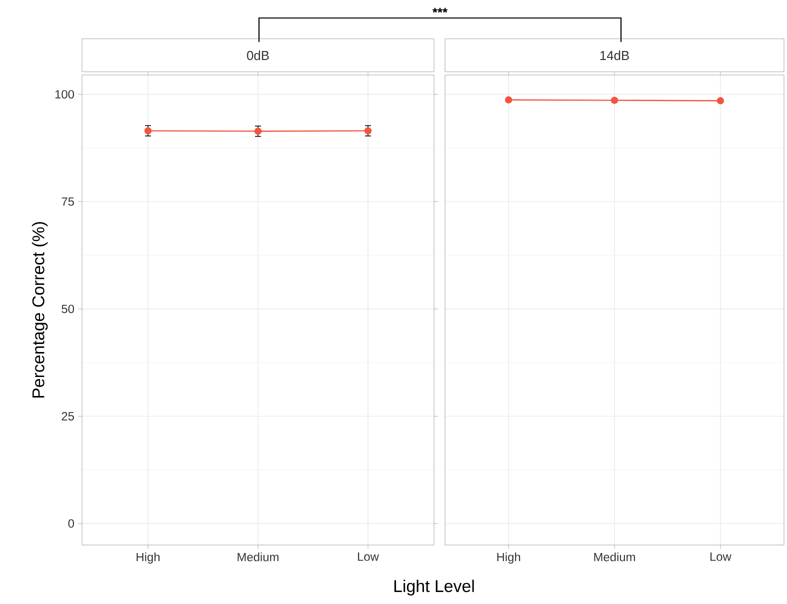 The height and width of the screenshot is (604, 787). I want to click on y-tick-label: 100, so click(64, 94).